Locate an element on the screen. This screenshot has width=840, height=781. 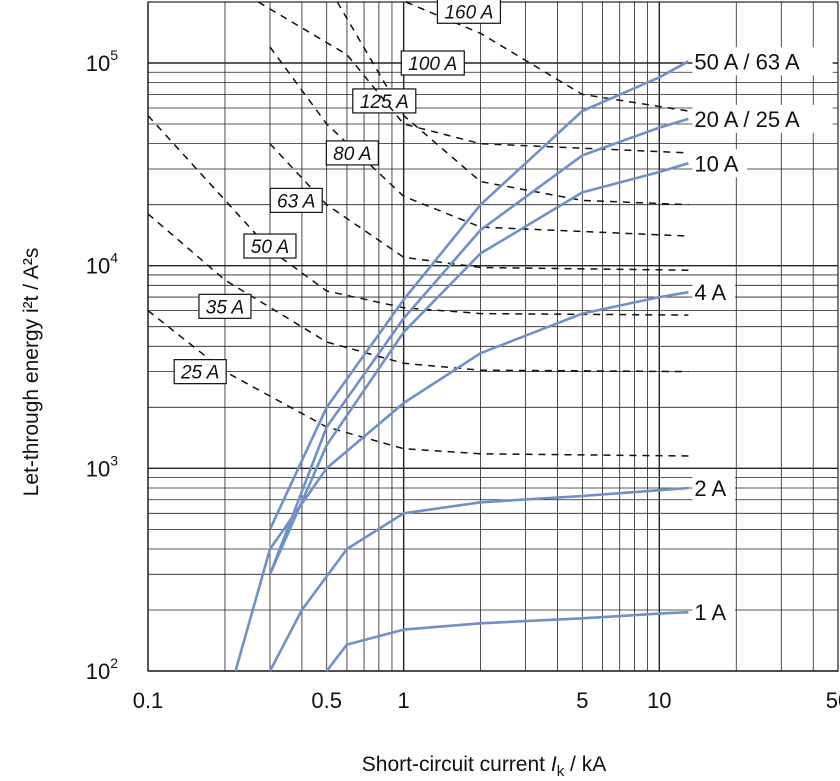
y-tick-labels: 10² 10³ 10⁴ 10⁵ is located at coordinates (102, 365).